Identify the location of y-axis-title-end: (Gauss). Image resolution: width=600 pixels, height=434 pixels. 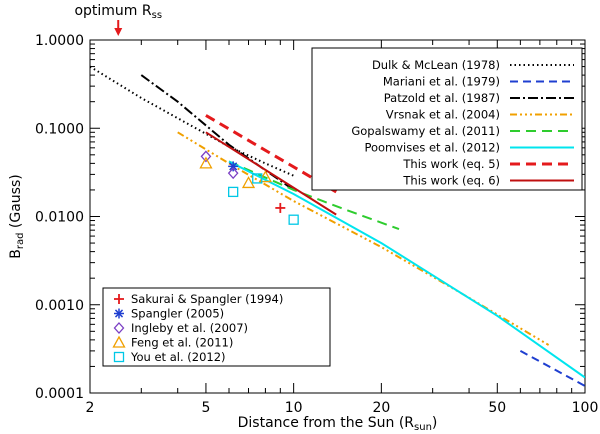
(16, 203).